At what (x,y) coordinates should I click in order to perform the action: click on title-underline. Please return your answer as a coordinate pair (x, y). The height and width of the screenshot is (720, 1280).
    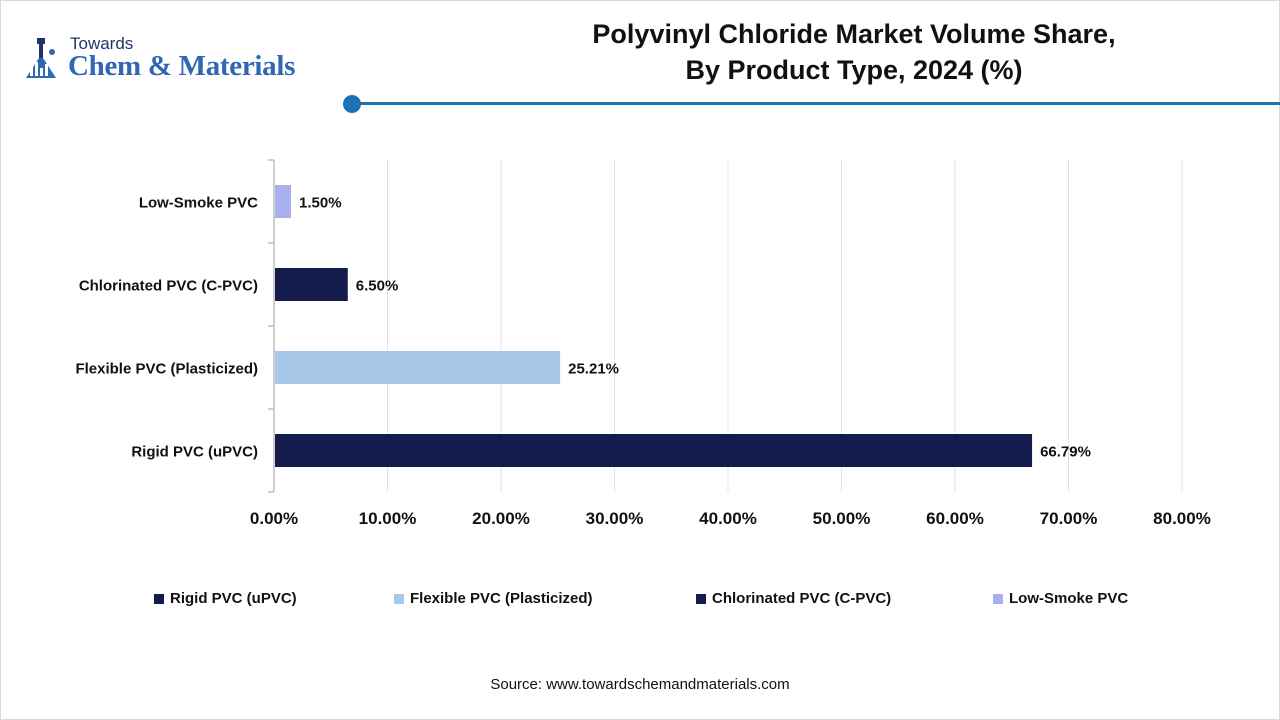
    Looking at the image, I should click on (816, 103).